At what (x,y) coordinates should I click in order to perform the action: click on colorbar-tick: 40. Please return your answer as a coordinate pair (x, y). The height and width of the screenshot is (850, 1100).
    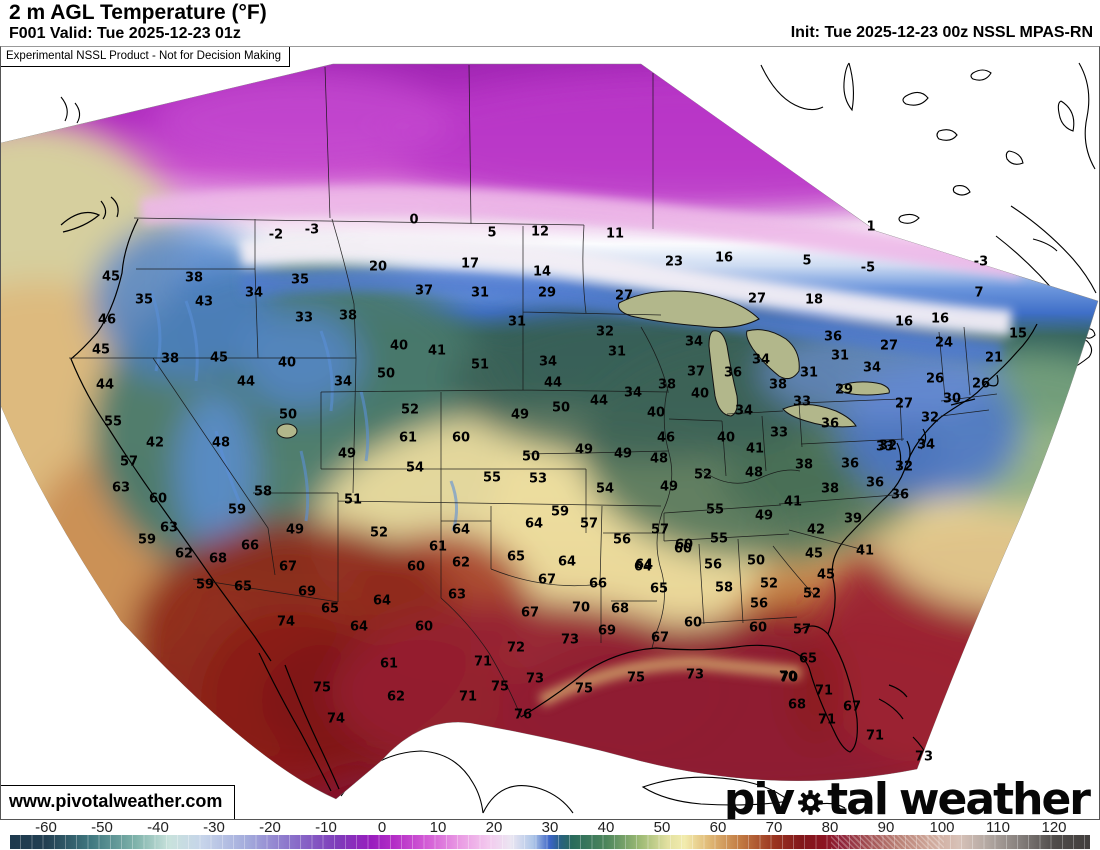
    Looking at the image, I should click on (606, 827).